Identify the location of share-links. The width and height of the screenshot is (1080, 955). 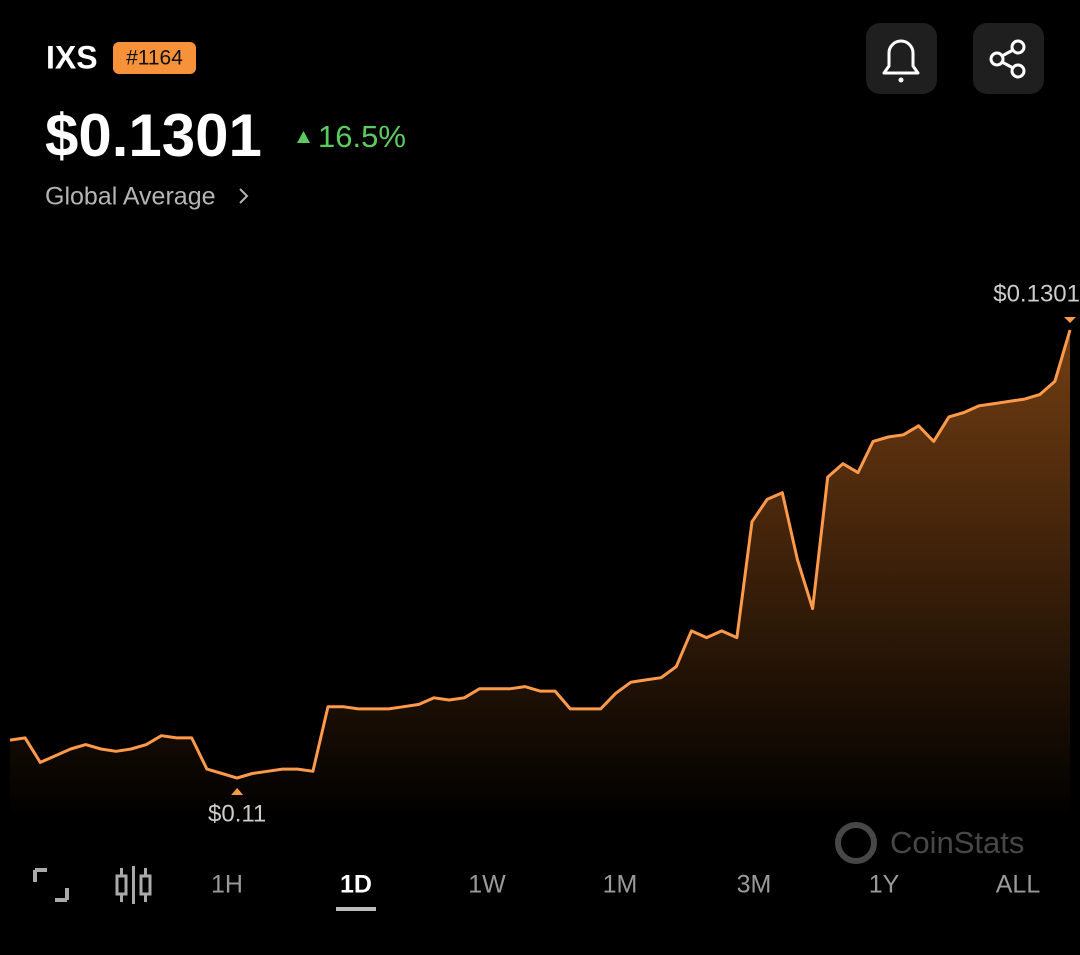
(1007, 59).